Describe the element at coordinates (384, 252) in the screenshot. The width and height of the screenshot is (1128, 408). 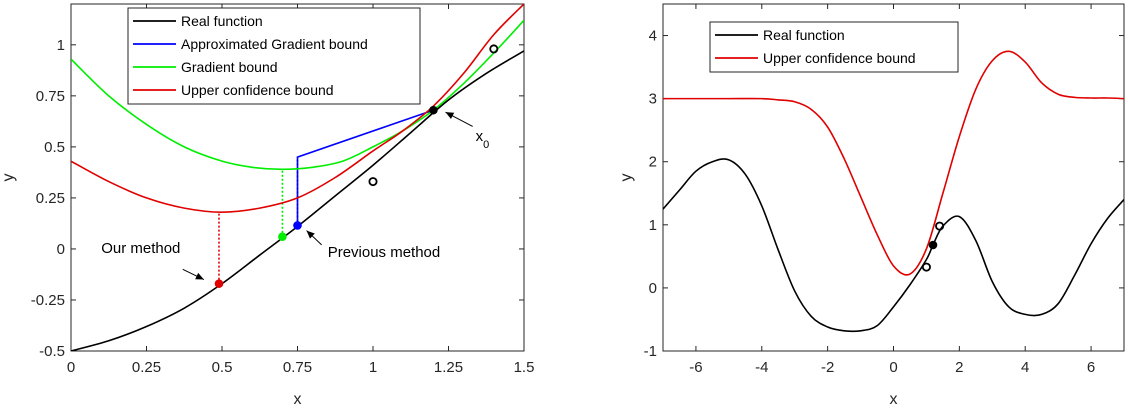
I see `annotation-label: Previous method` at that location.